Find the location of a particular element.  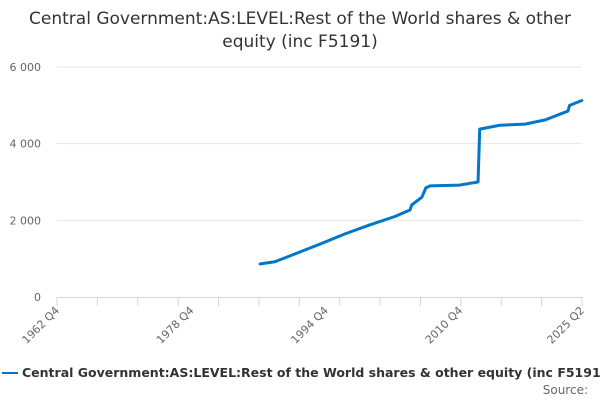

y-tick-label: 6 000 is located at coordinates (26, 67).